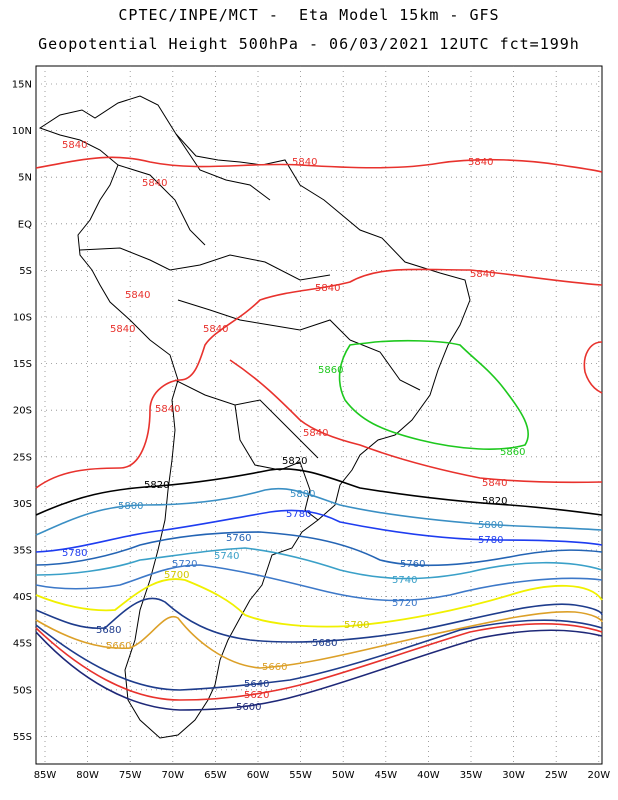  I want to click on lat-tick-label: 10N, so click(22, 131).